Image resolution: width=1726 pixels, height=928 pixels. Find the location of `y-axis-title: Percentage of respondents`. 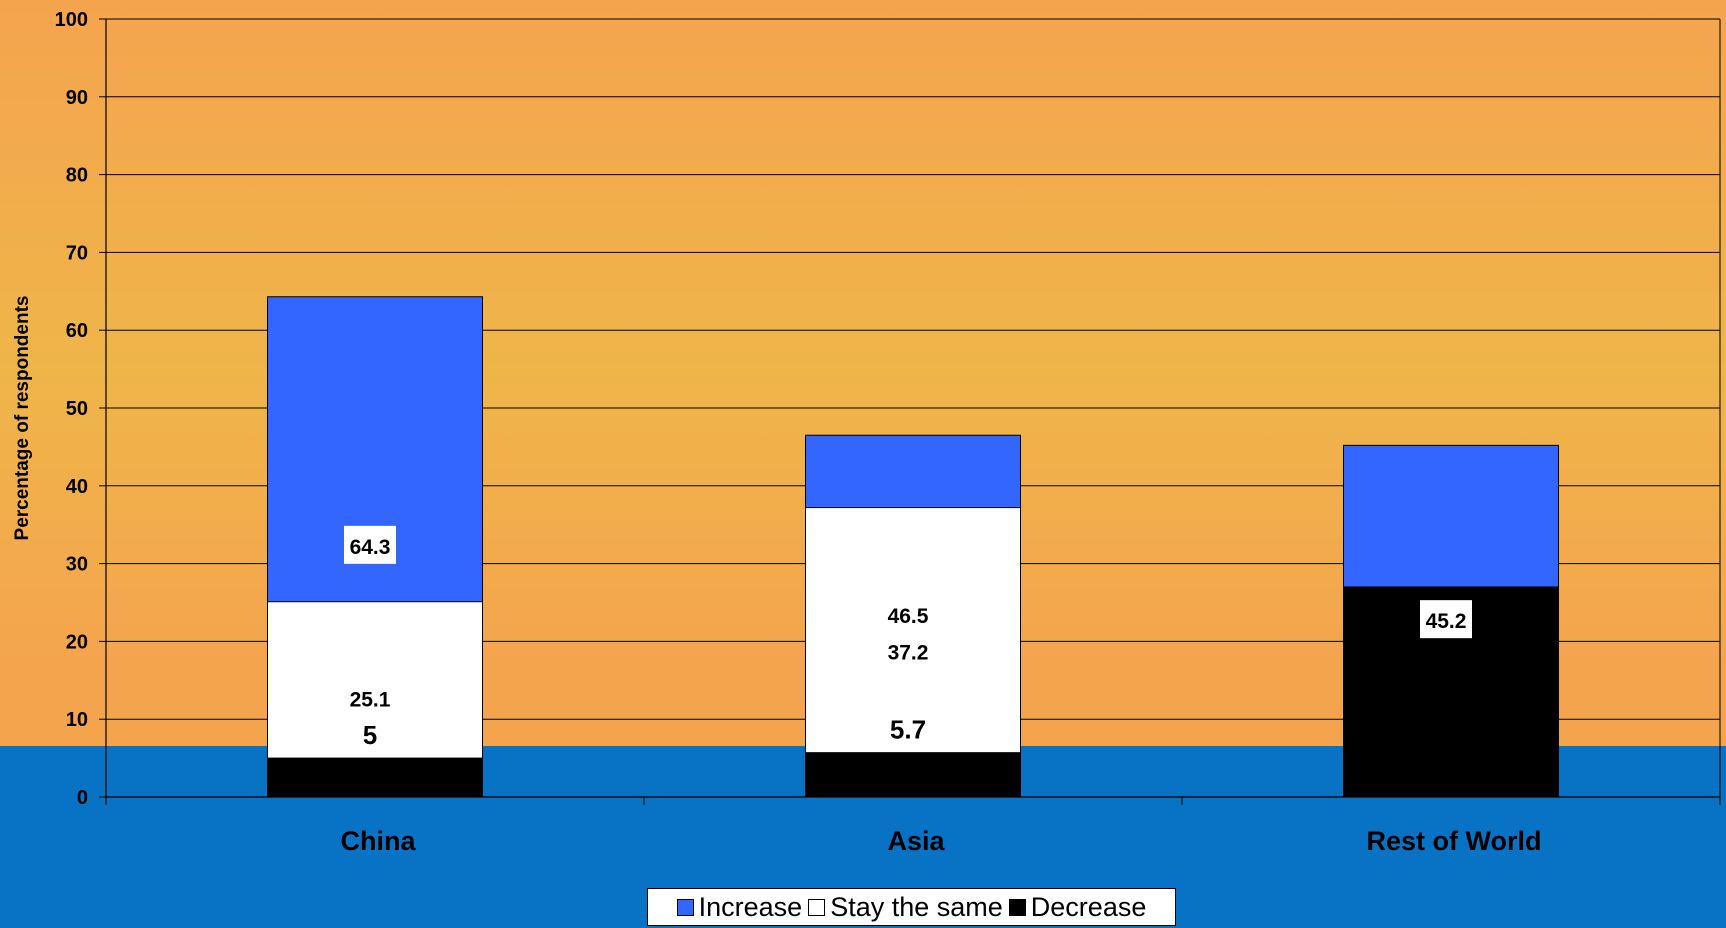

y-axis-title: Percentage of respondents is located at coordinates (22, 418).